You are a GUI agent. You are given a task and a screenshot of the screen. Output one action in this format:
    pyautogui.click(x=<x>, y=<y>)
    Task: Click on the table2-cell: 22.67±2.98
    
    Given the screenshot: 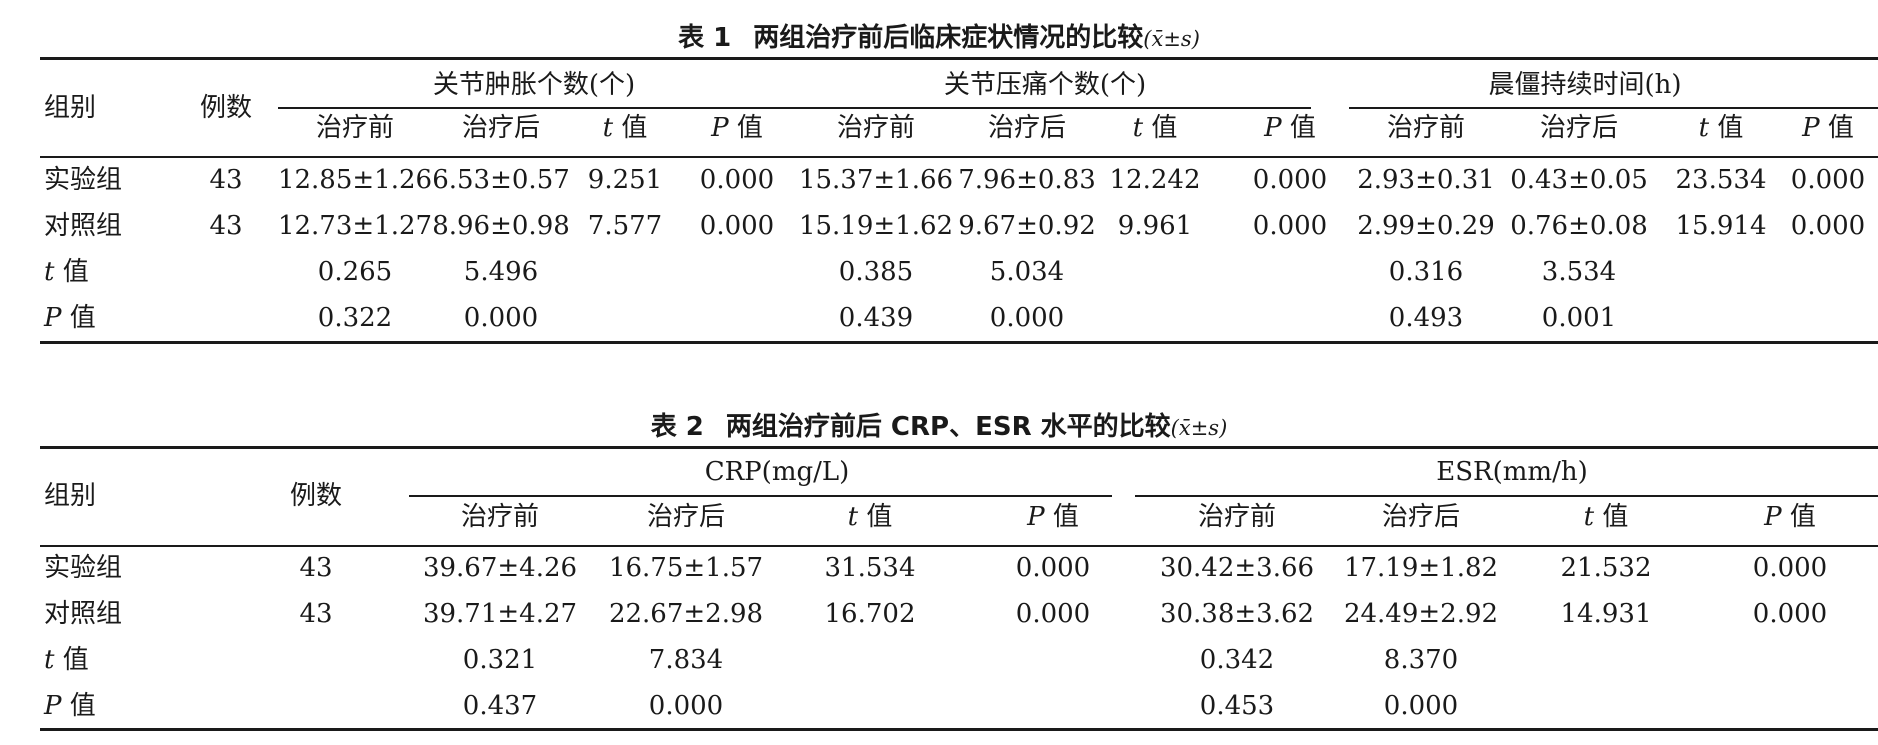 What is the action you would take?
    pyautogui.click(x=686, y=614)
    